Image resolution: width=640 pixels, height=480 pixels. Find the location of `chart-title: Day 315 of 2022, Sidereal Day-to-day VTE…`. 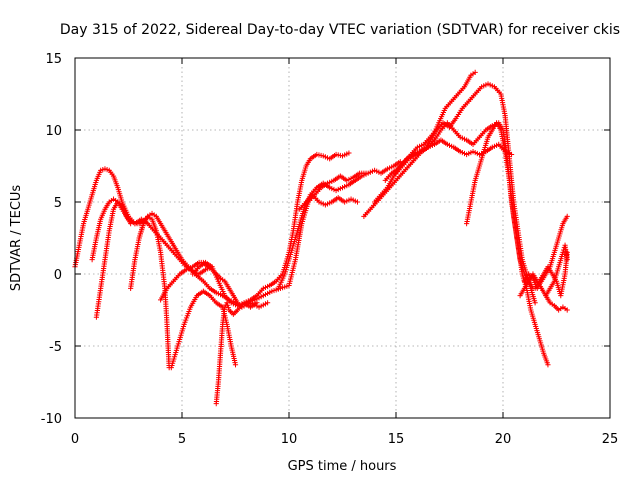

chart-title: Day 315 of 2022, Sidereal Day-to-day VTE… is located at coordinates (340, 30).